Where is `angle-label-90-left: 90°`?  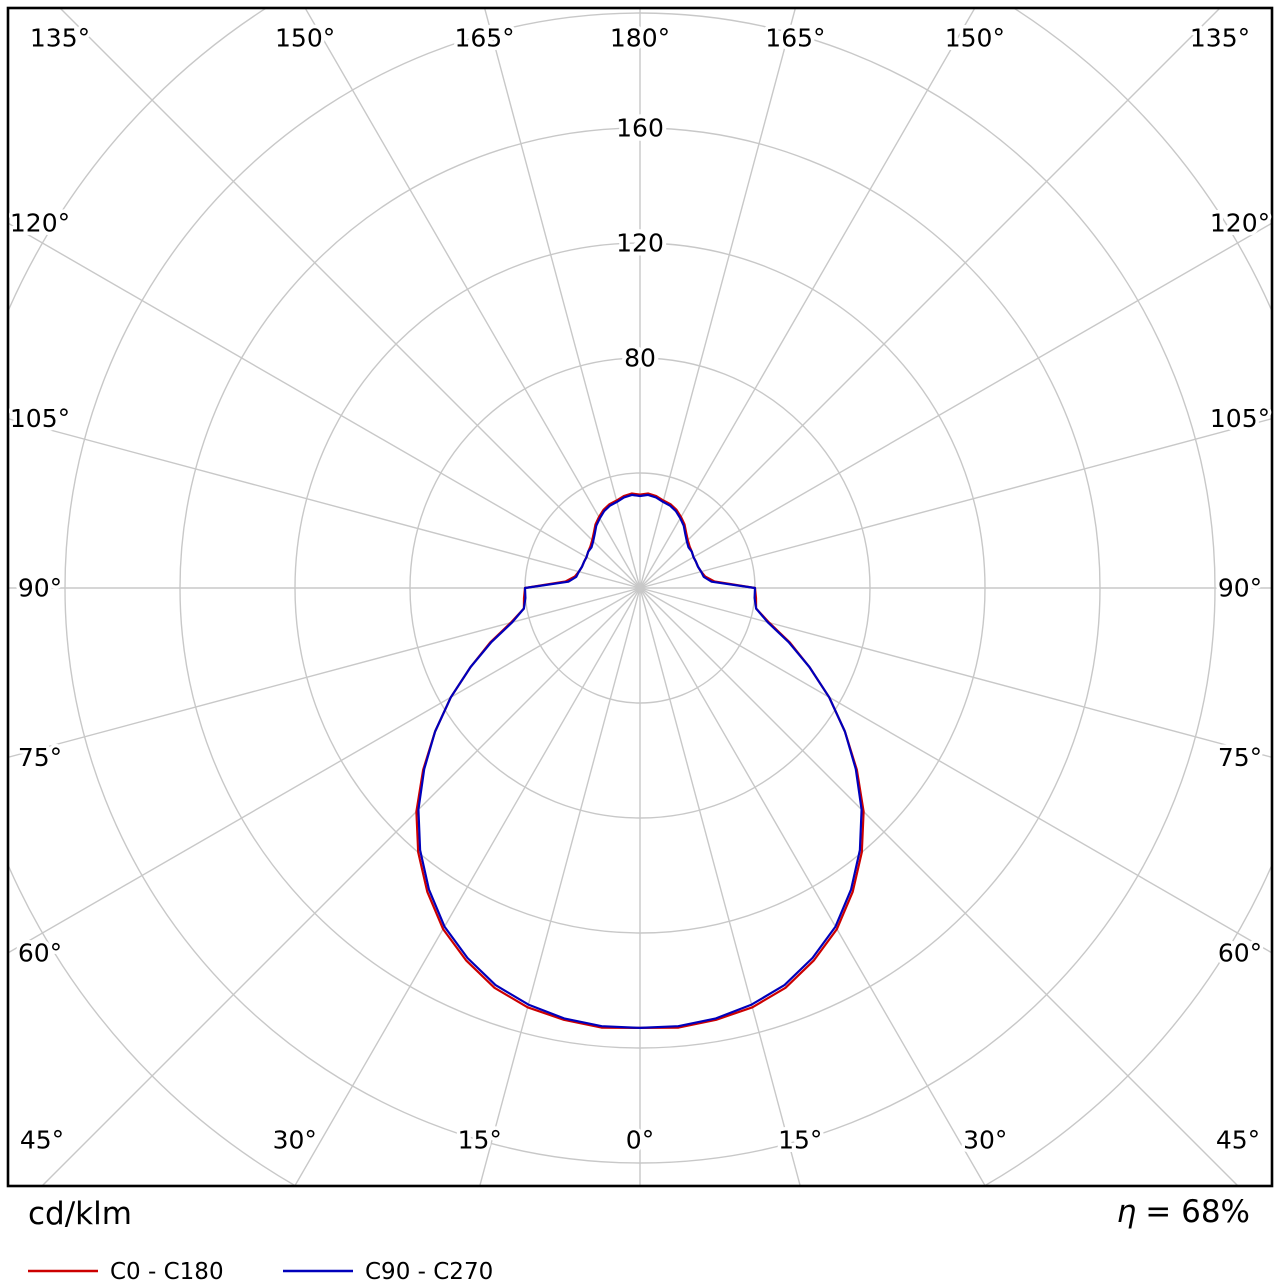
angle-label-90-left: 90° is located at coordinates (40, 588).